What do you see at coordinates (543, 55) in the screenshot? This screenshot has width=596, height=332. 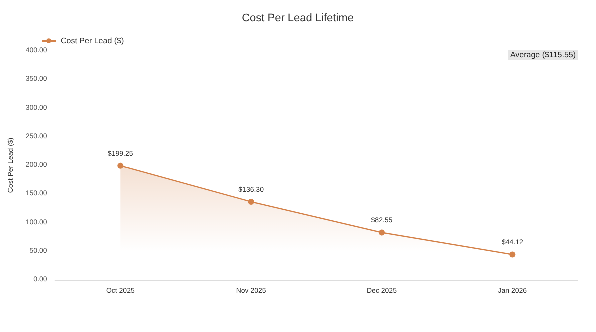 I see `annotation: Average ($115.55)` at bounding box center [543, 55].